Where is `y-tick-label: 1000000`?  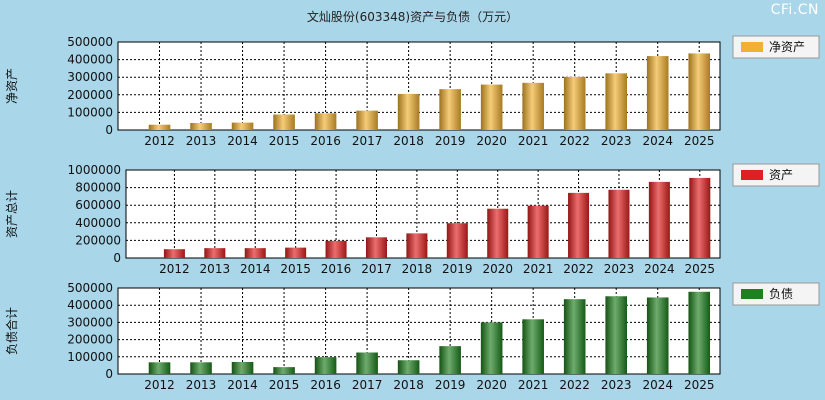 y-tick-label: 1000000 is located at coordinates (94, 170).